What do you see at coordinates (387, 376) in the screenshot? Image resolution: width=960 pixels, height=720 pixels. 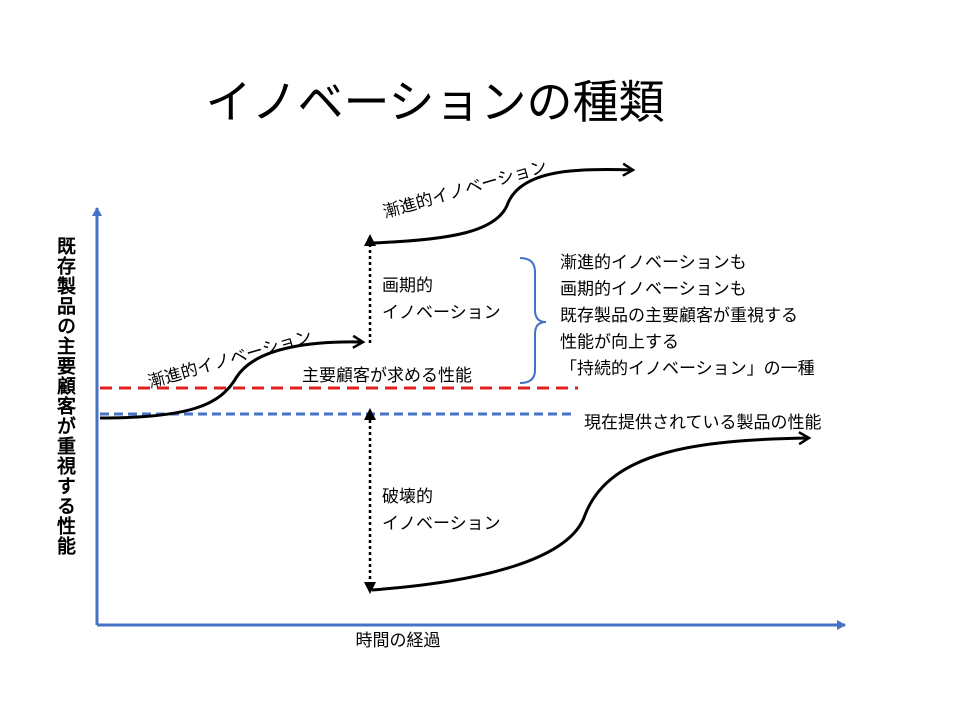 I see `customer-demand-label: 主要顧客が求める性能` at bounding box center [387, 376].